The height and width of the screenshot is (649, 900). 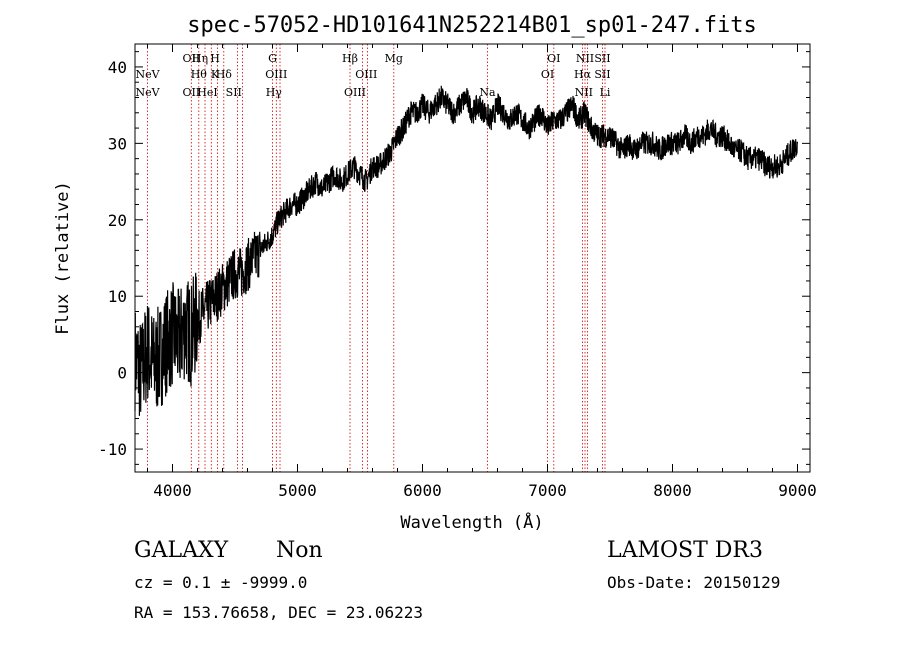 What do you see at coordinates (63, 258) in the screenshot?
I see `y-axis-label: Flux (relative)` at bounding box center [63, 258].